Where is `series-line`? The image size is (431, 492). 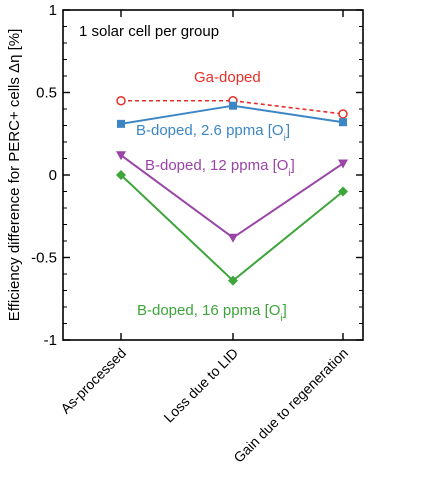
series-line is located at coordinates (232, 228).